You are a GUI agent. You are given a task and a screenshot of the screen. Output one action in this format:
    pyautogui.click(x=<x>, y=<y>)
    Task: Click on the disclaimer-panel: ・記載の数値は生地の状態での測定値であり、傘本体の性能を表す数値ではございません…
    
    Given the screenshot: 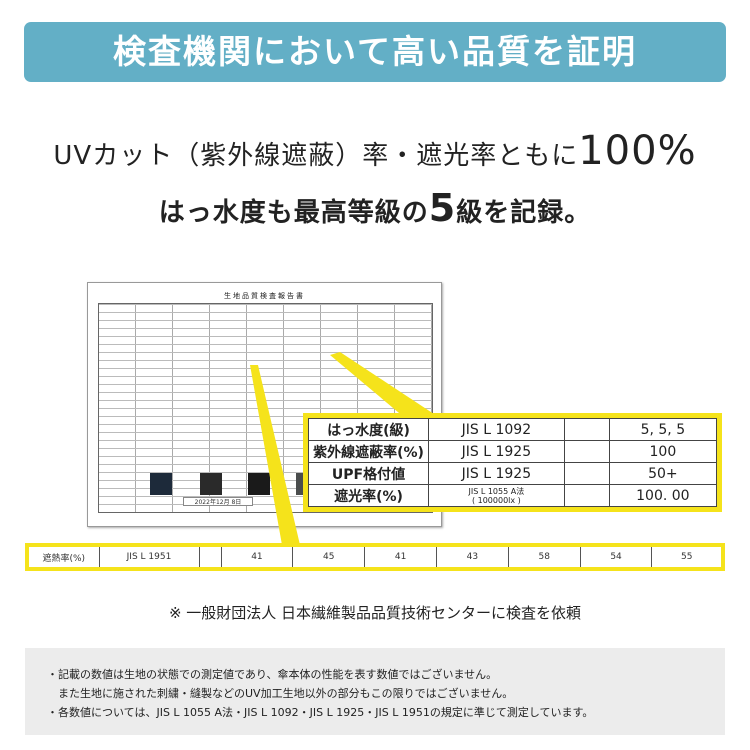 What is the action you would take?
    pyautogui.click(x=375, y=691)
    